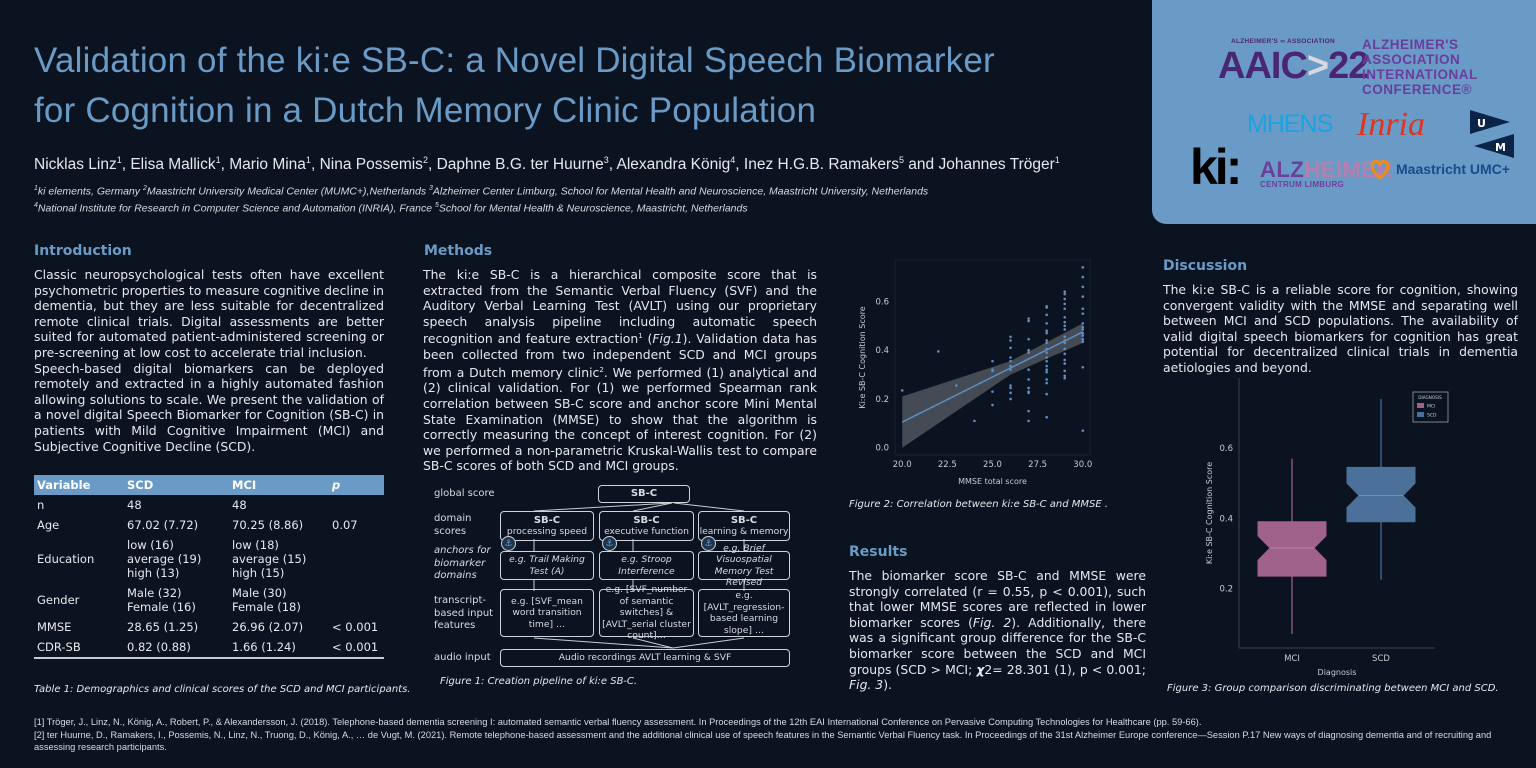  I want to click on figure-reference: Fig. 3, so click(866, 685).